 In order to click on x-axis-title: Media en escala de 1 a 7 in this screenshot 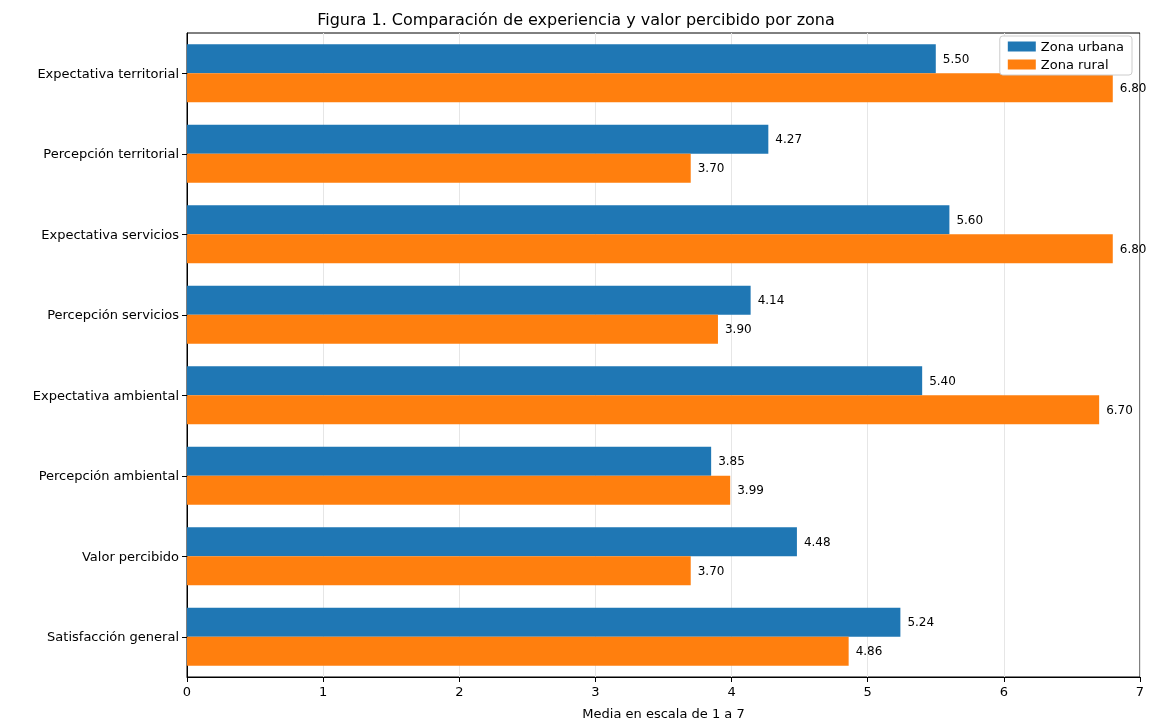, I will do `click(663, 713)`.